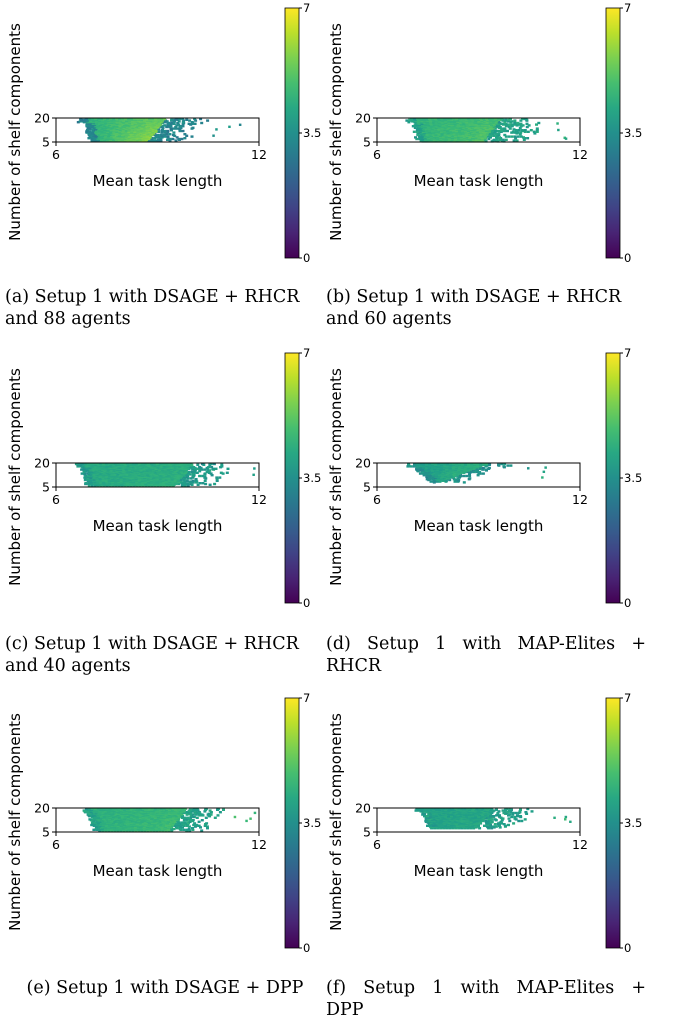 The image size is (673, 1029). I want to click on caption-line: (f) Setup 1 with MAP-Elites +, so click(486, 988).